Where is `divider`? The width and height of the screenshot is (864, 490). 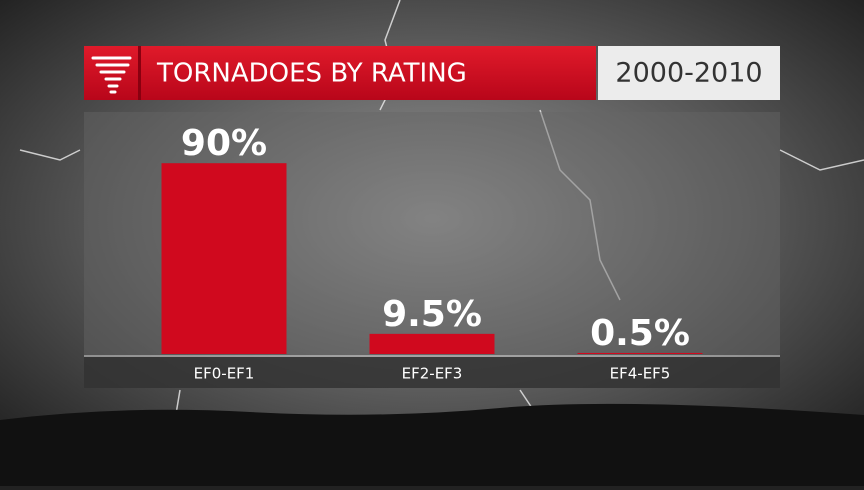
divider is located at coordinates (139, 73).